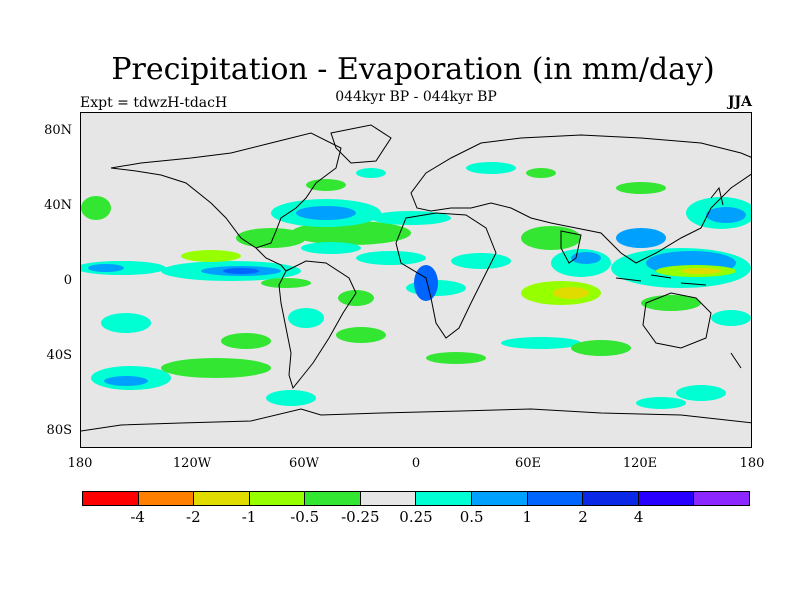  Describe the element at coordinates (58, 205) in the screenshot. I see `lat-label-40n: 40N` at that location.